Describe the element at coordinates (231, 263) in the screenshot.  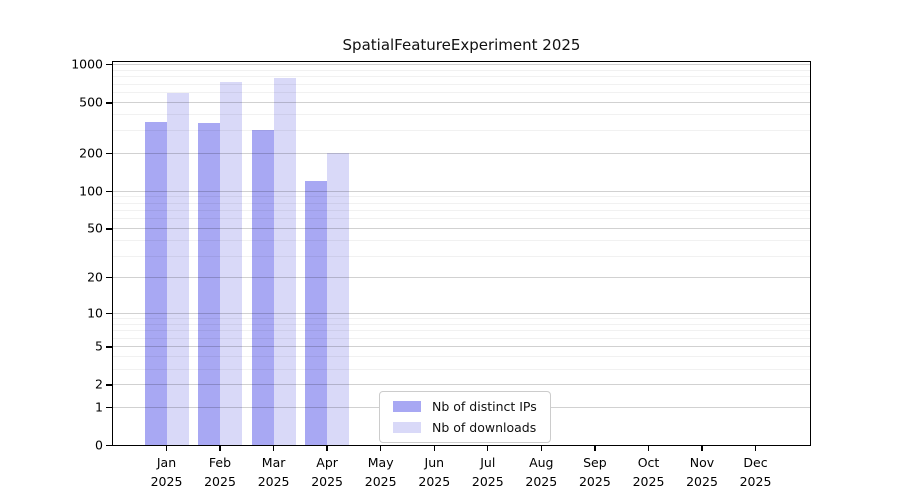
I see `bar-downloads-feb` at that location.